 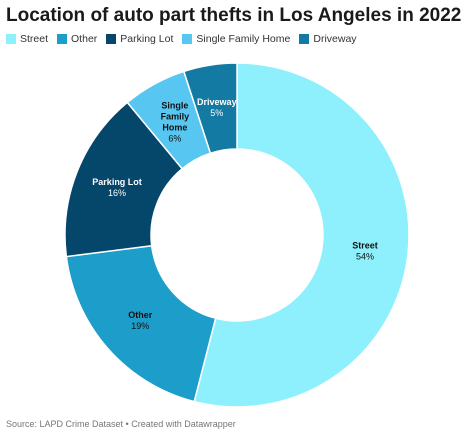 I want to click on slice-driveway, so click(x=210, y=108).